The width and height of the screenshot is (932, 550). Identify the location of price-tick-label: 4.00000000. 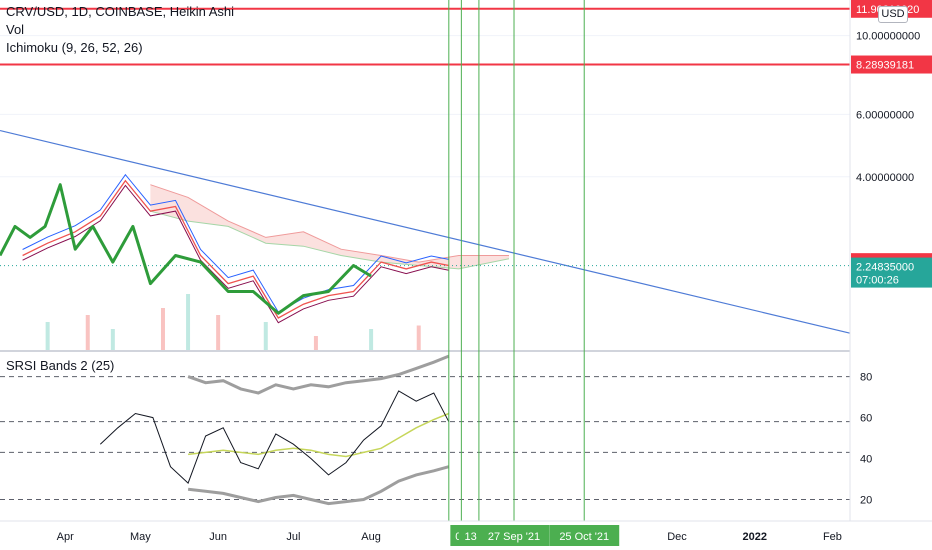
(885, 178).